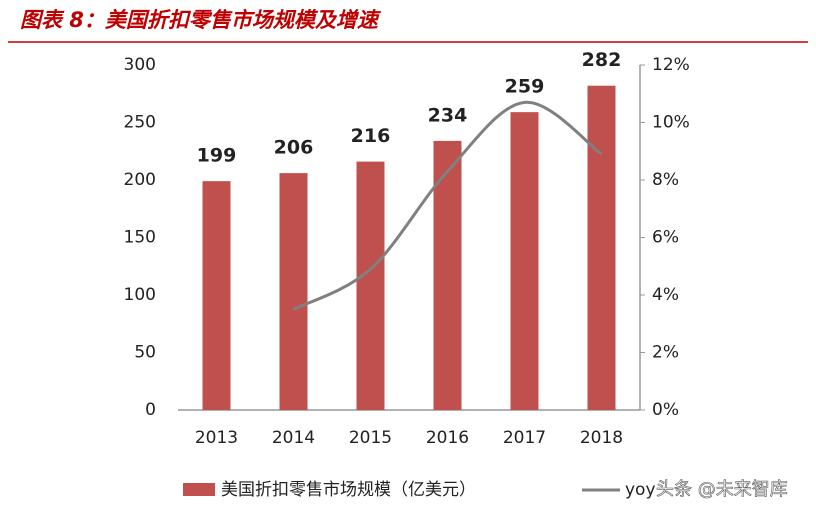 The image size is (816, 516). Describe the element at coordinates (216, 438) in the screenshot. I see `x-tick-label: 2013` at that location.